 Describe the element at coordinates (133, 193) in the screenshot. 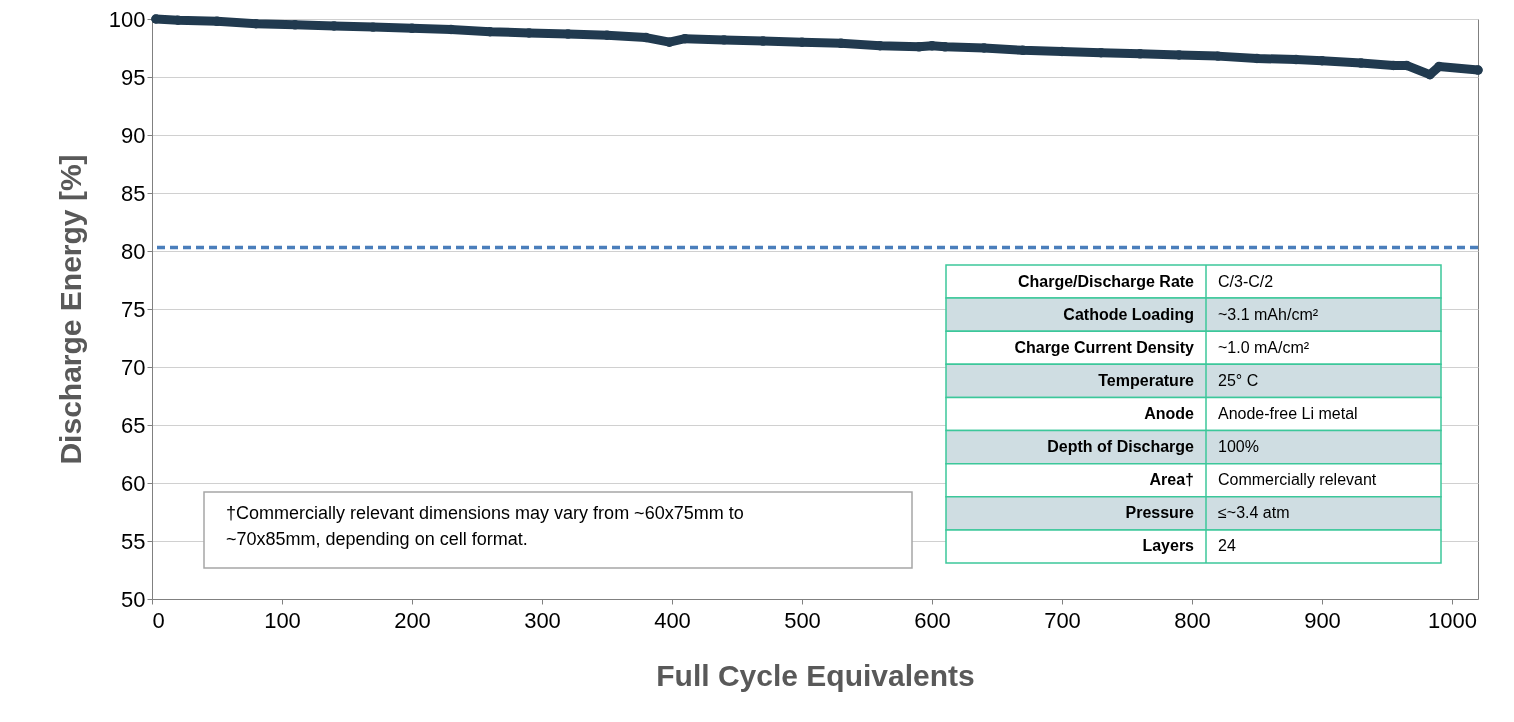

I see `y-tick-label: 85` at that location.